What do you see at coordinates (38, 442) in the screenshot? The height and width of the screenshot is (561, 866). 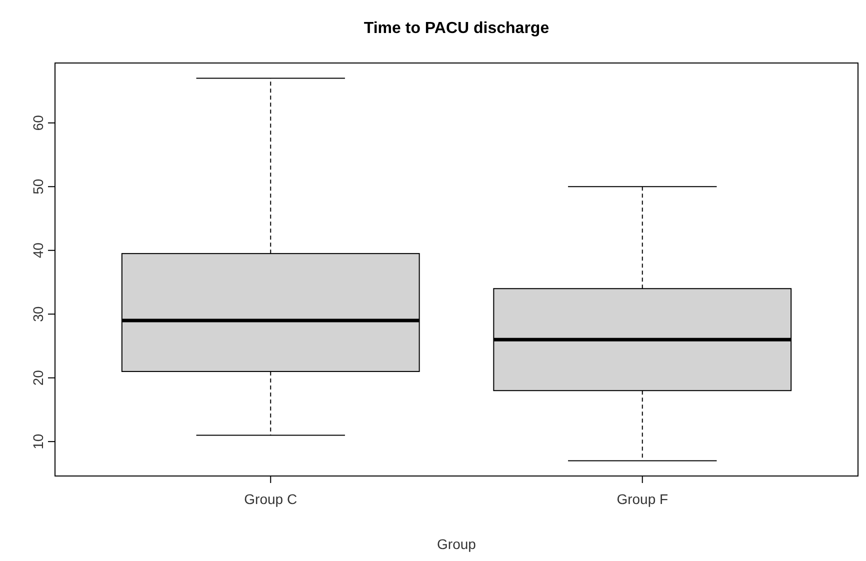 I see `y-tick-label: 10` at bounding box center [38, 442].